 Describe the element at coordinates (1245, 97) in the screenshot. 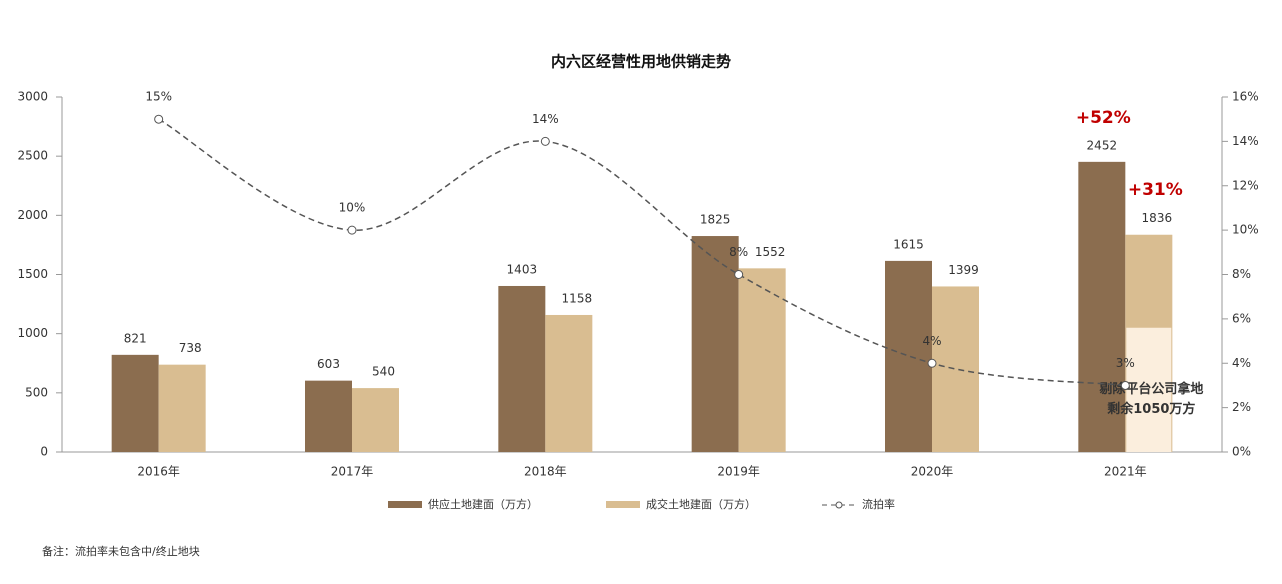

I see `y2-tick-label: 16%` at that location.